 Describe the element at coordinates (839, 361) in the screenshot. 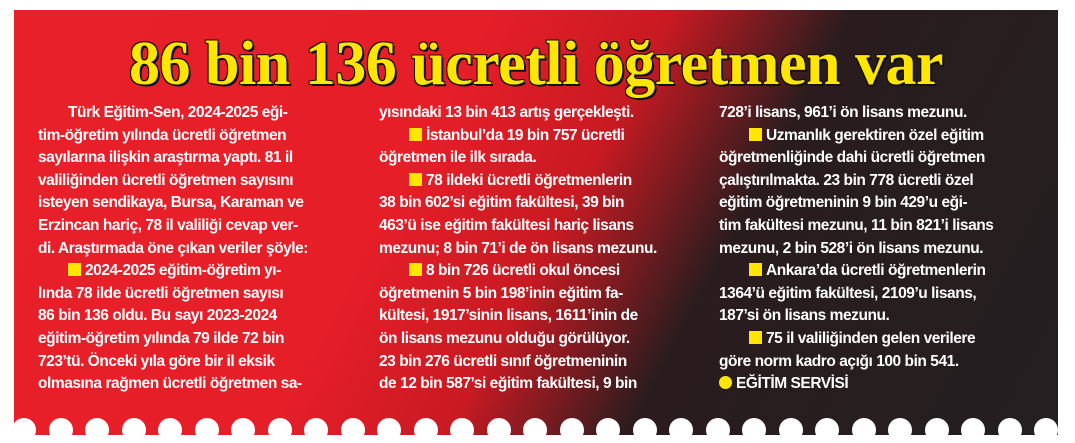

I see `article-line-text: göre norm kadro açığı 100 bin 541.` at that location.